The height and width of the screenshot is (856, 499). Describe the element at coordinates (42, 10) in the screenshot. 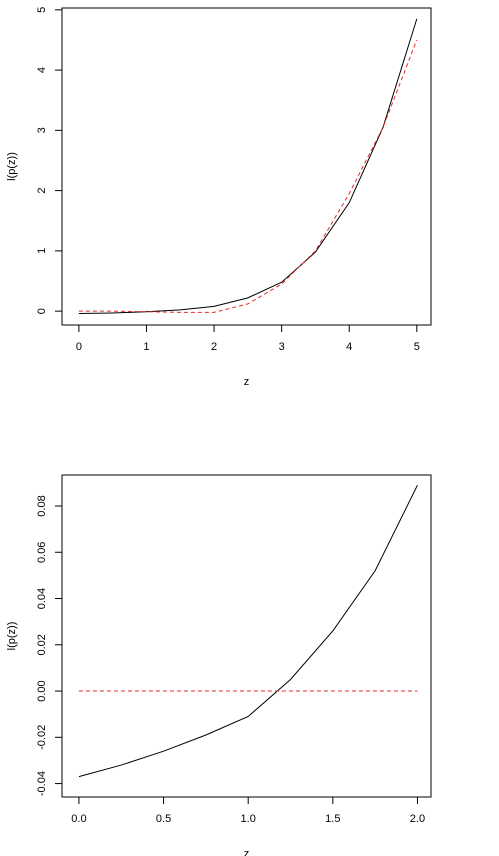

I see `y-tick-label: 5` at that location.